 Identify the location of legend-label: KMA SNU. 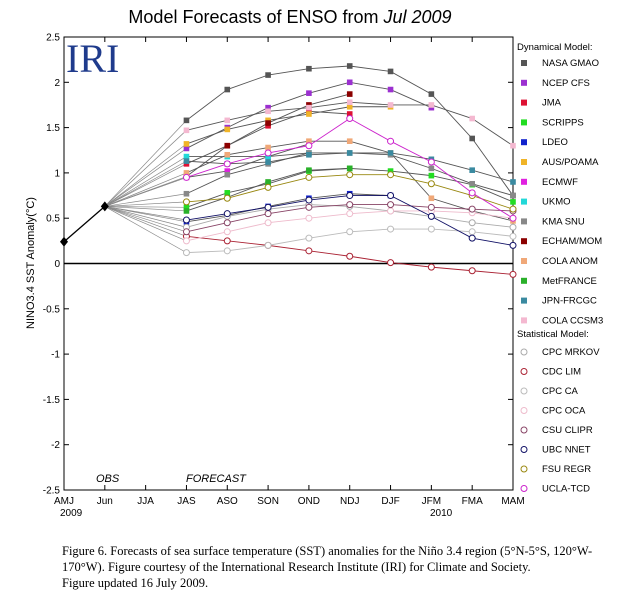
(563, 221).